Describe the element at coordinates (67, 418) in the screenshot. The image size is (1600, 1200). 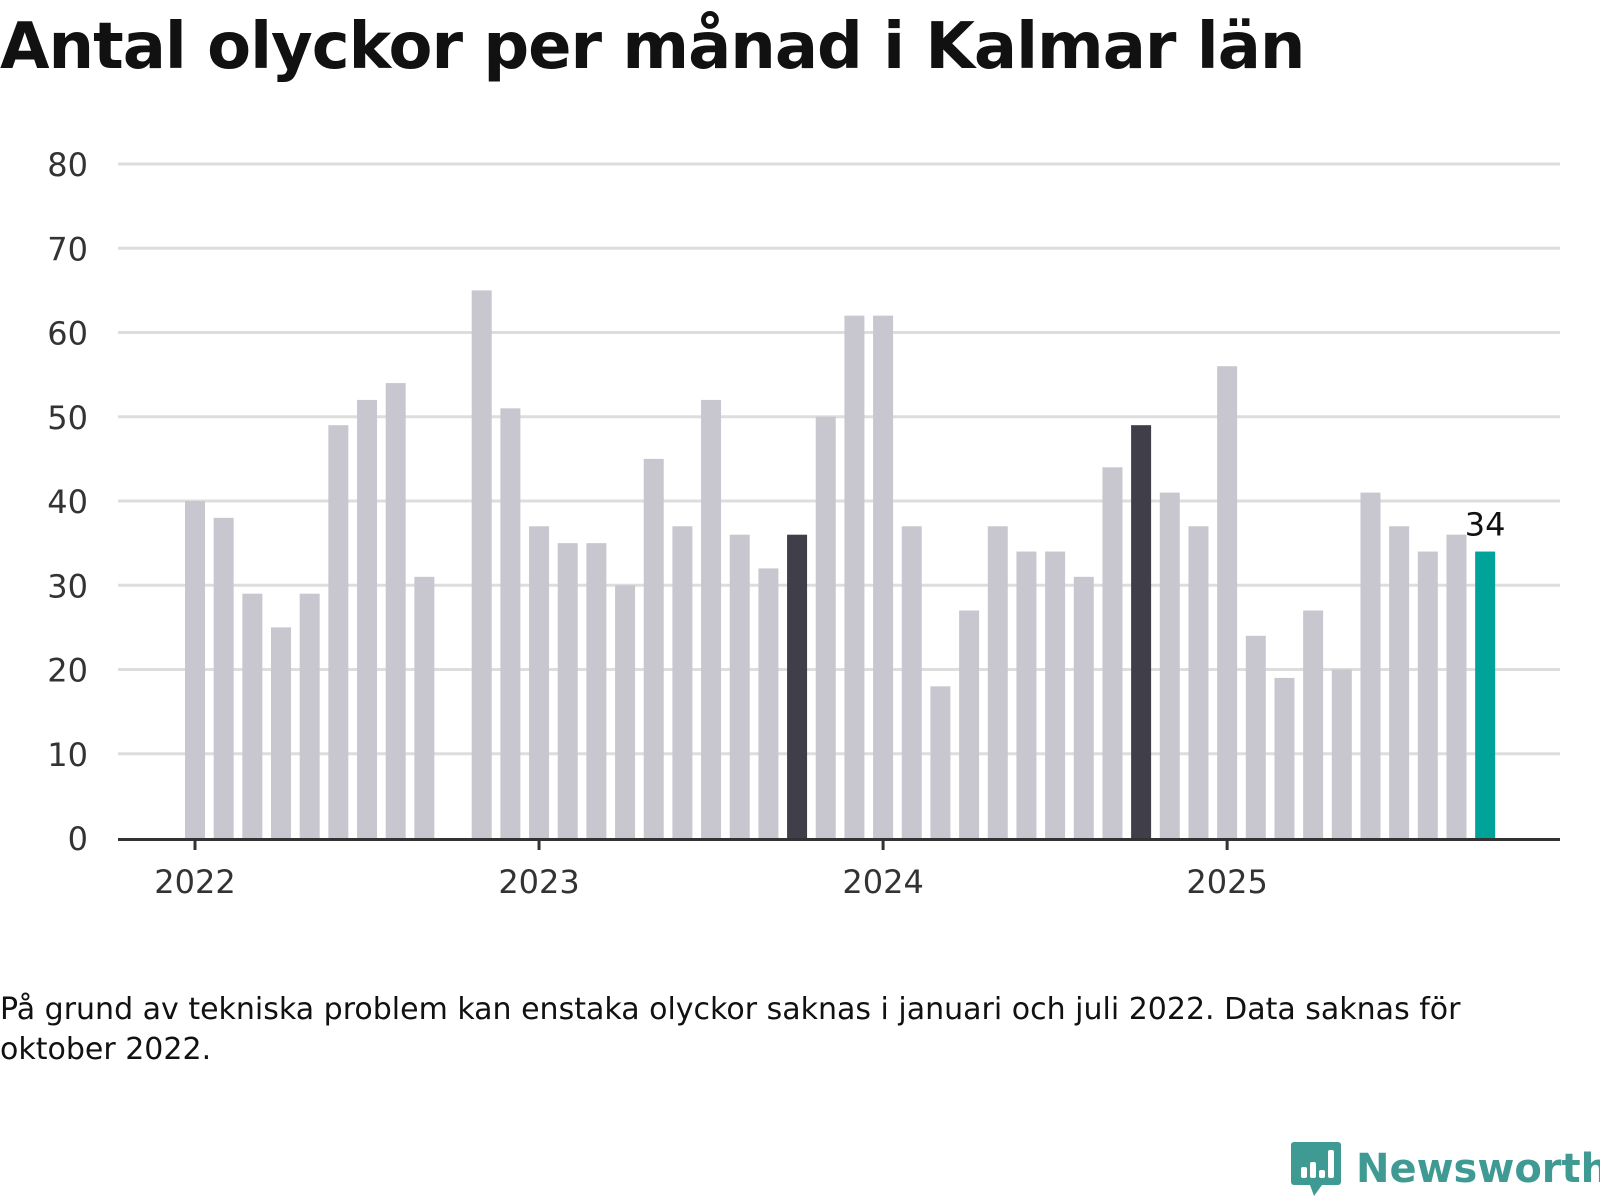
I see `y-tick-label: 50` at that location.